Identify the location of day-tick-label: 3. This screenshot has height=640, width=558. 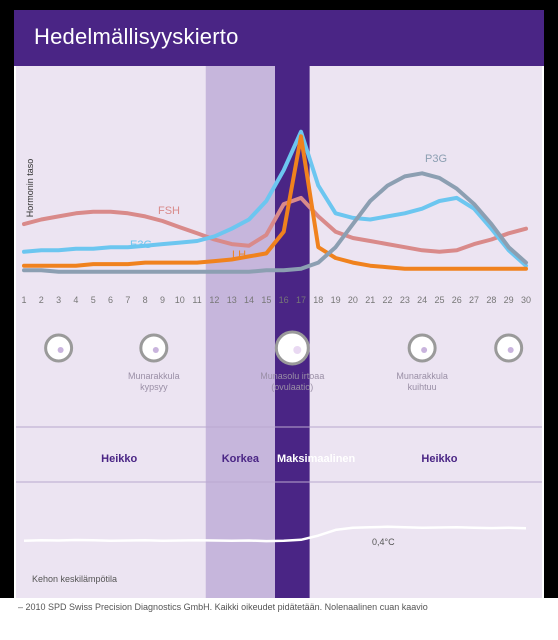
(58, 300).